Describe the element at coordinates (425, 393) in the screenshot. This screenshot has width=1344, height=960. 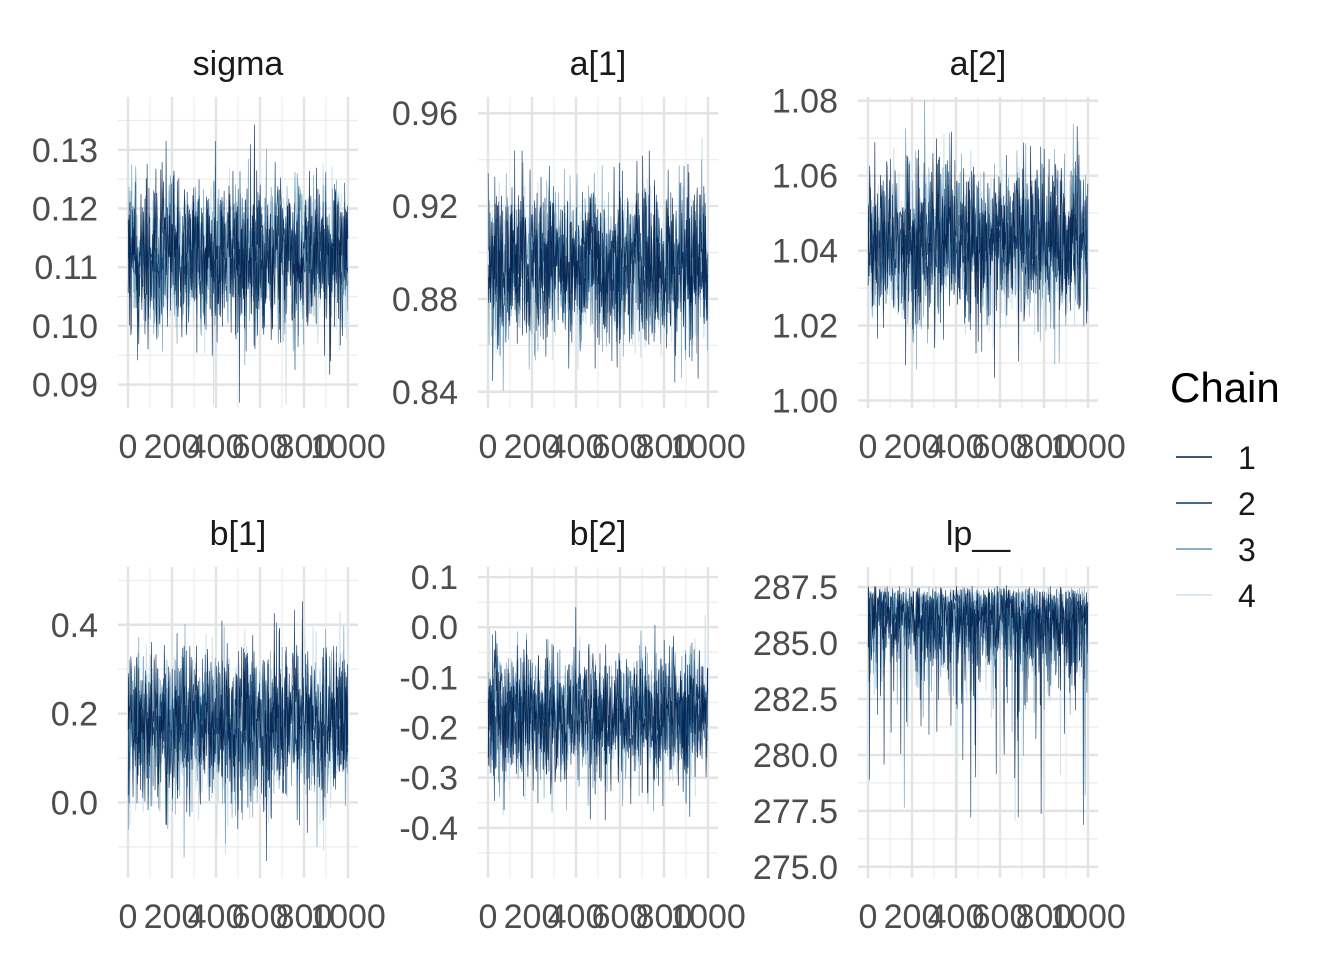
I see `y-tick-label: 0.84` at that location.